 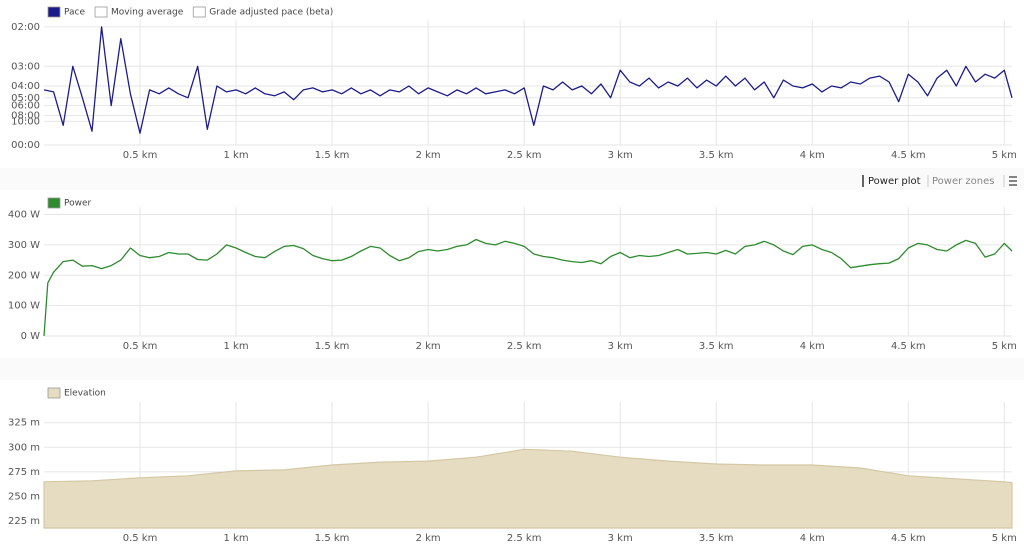 I want to click on legend: Power, so click(x=69, y=203).